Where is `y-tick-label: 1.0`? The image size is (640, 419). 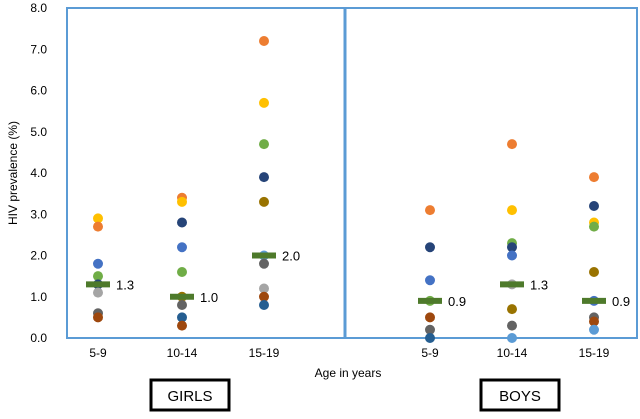
y-tick-label: 1.0 is located at coordinates (38, 297).